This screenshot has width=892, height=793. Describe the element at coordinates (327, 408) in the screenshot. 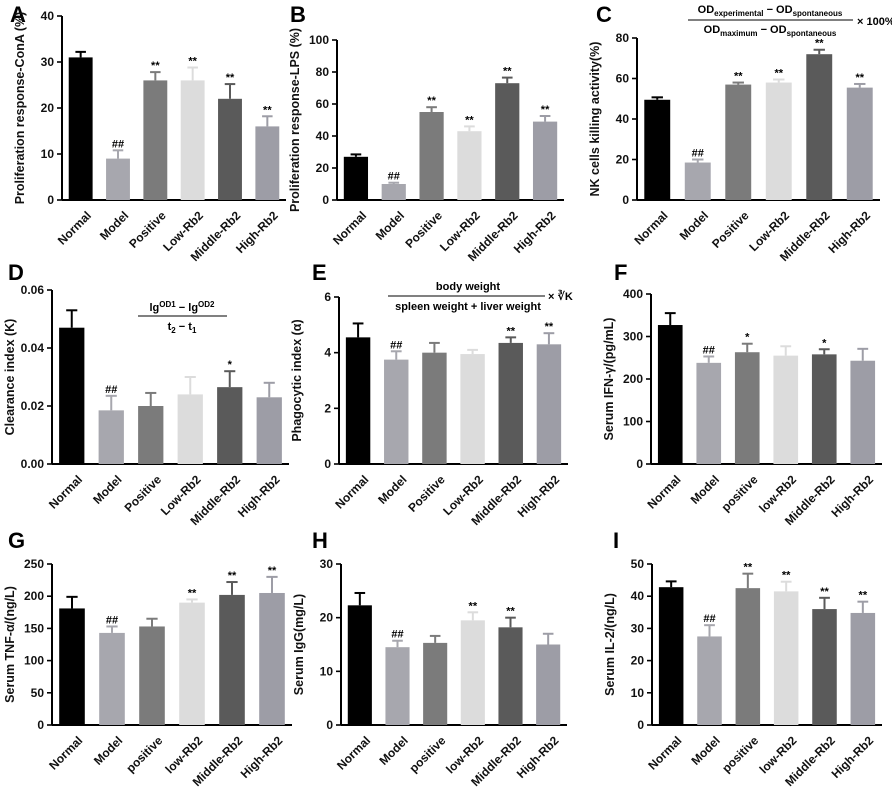

I see `y-tick-label: 2` at that location.